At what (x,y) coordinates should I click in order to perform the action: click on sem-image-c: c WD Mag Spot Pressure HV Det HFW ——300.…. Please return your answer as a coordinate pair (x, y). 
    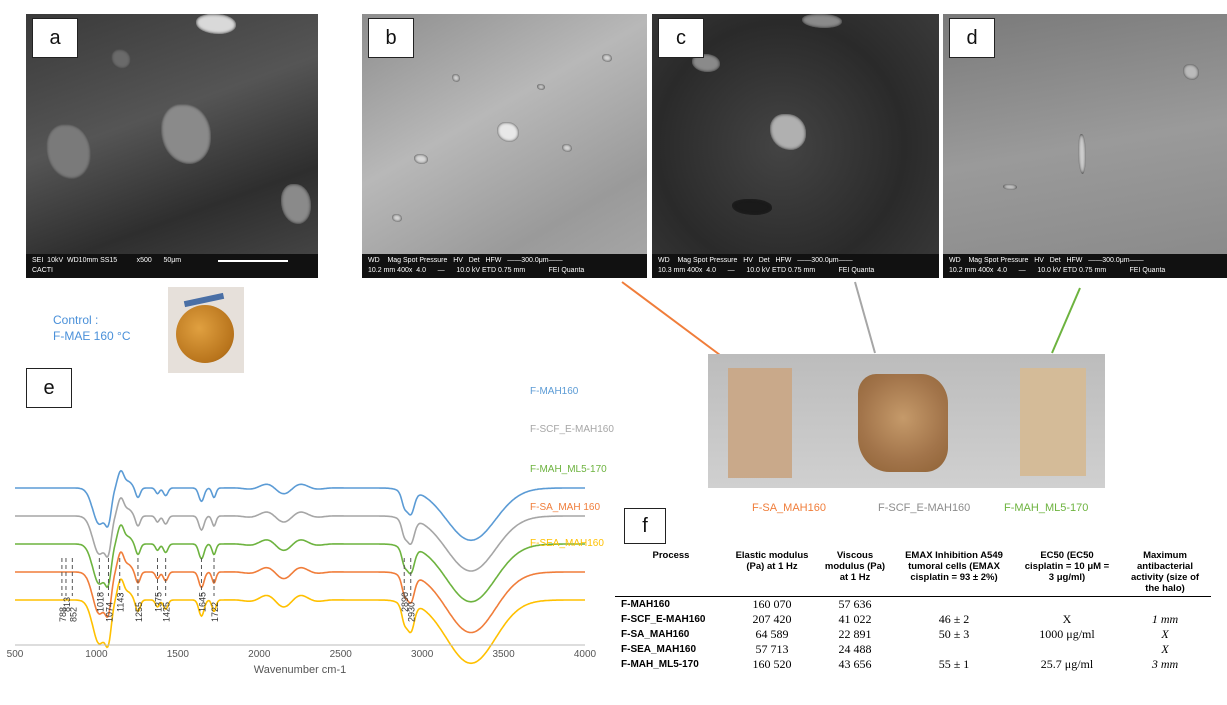
    Looking at the image, I should click on (795, 146).